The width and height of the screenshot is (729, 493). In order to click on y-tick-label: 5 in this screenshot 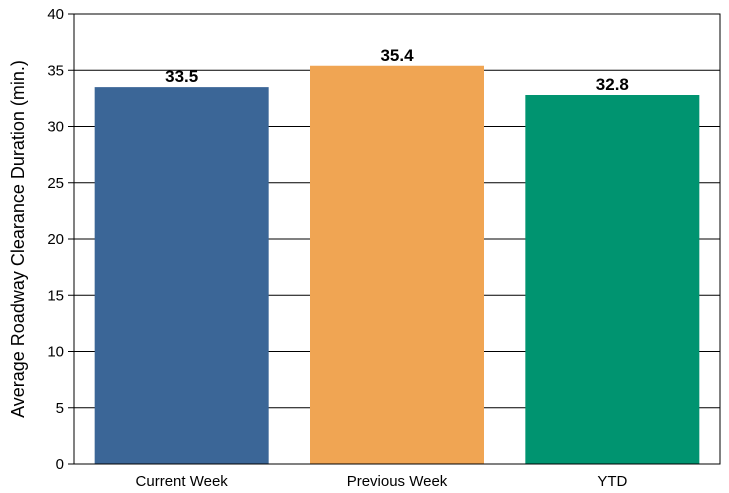, I will do `click(60, 408)`.